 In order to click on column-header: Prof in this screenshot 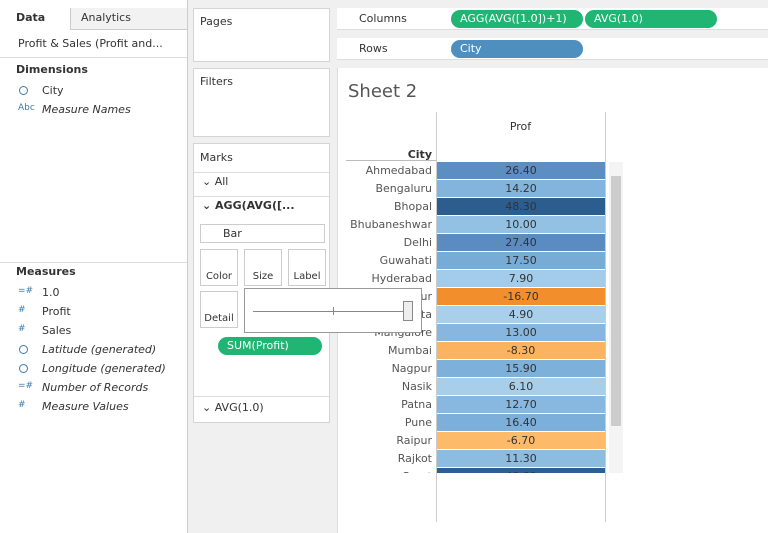, I will do `click(520, 126)`.